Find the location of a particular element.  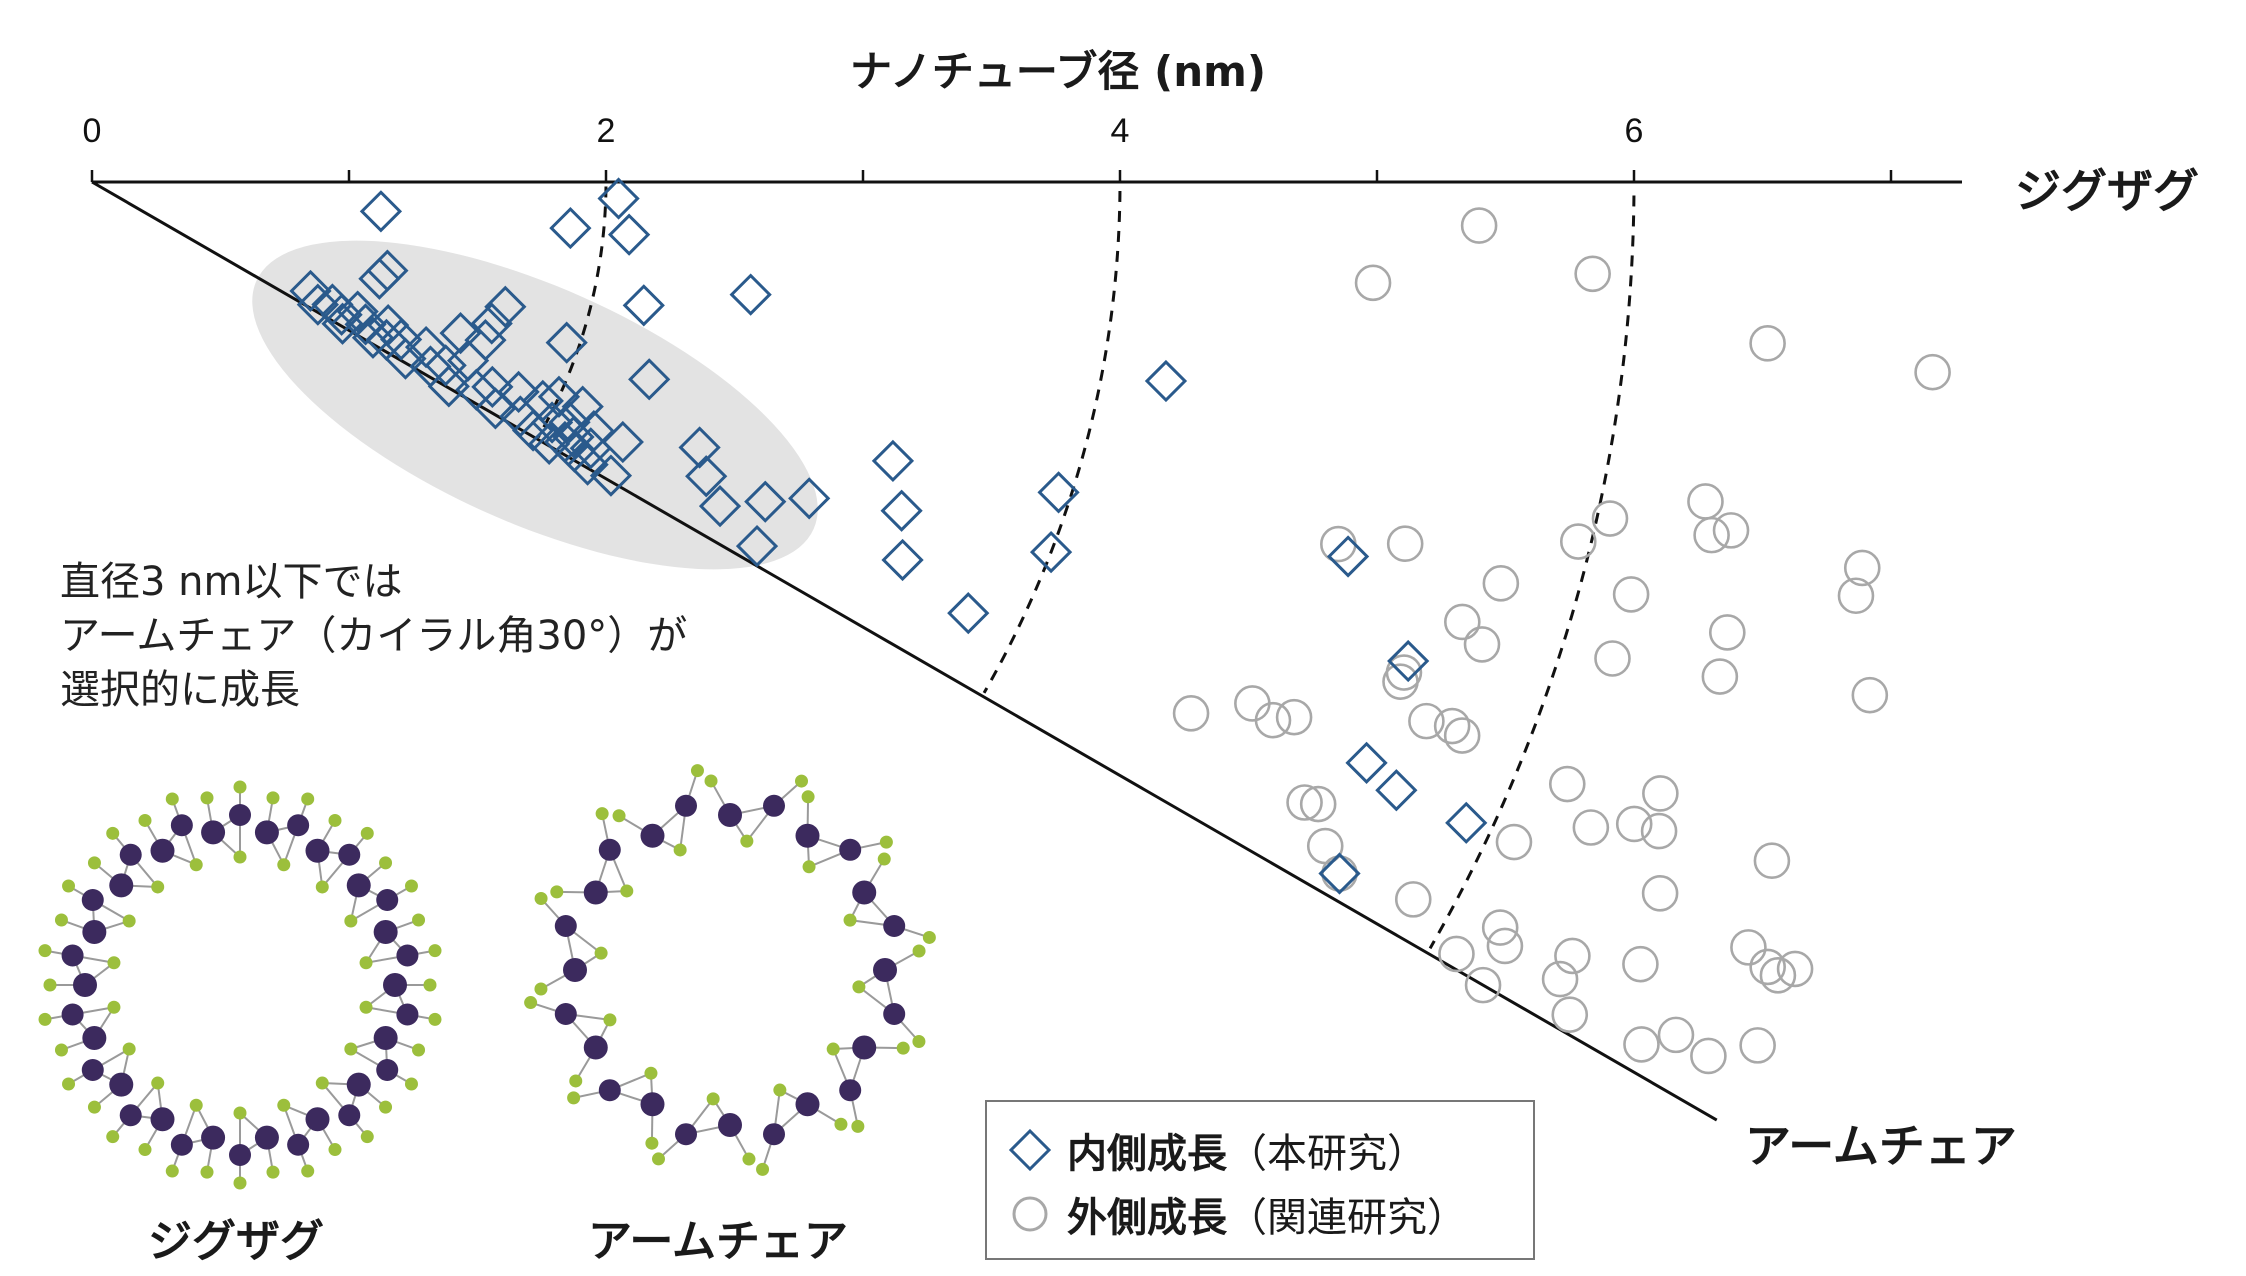

legend-outer-bold: 外側成長 is located at coordinates (1147, 1218).